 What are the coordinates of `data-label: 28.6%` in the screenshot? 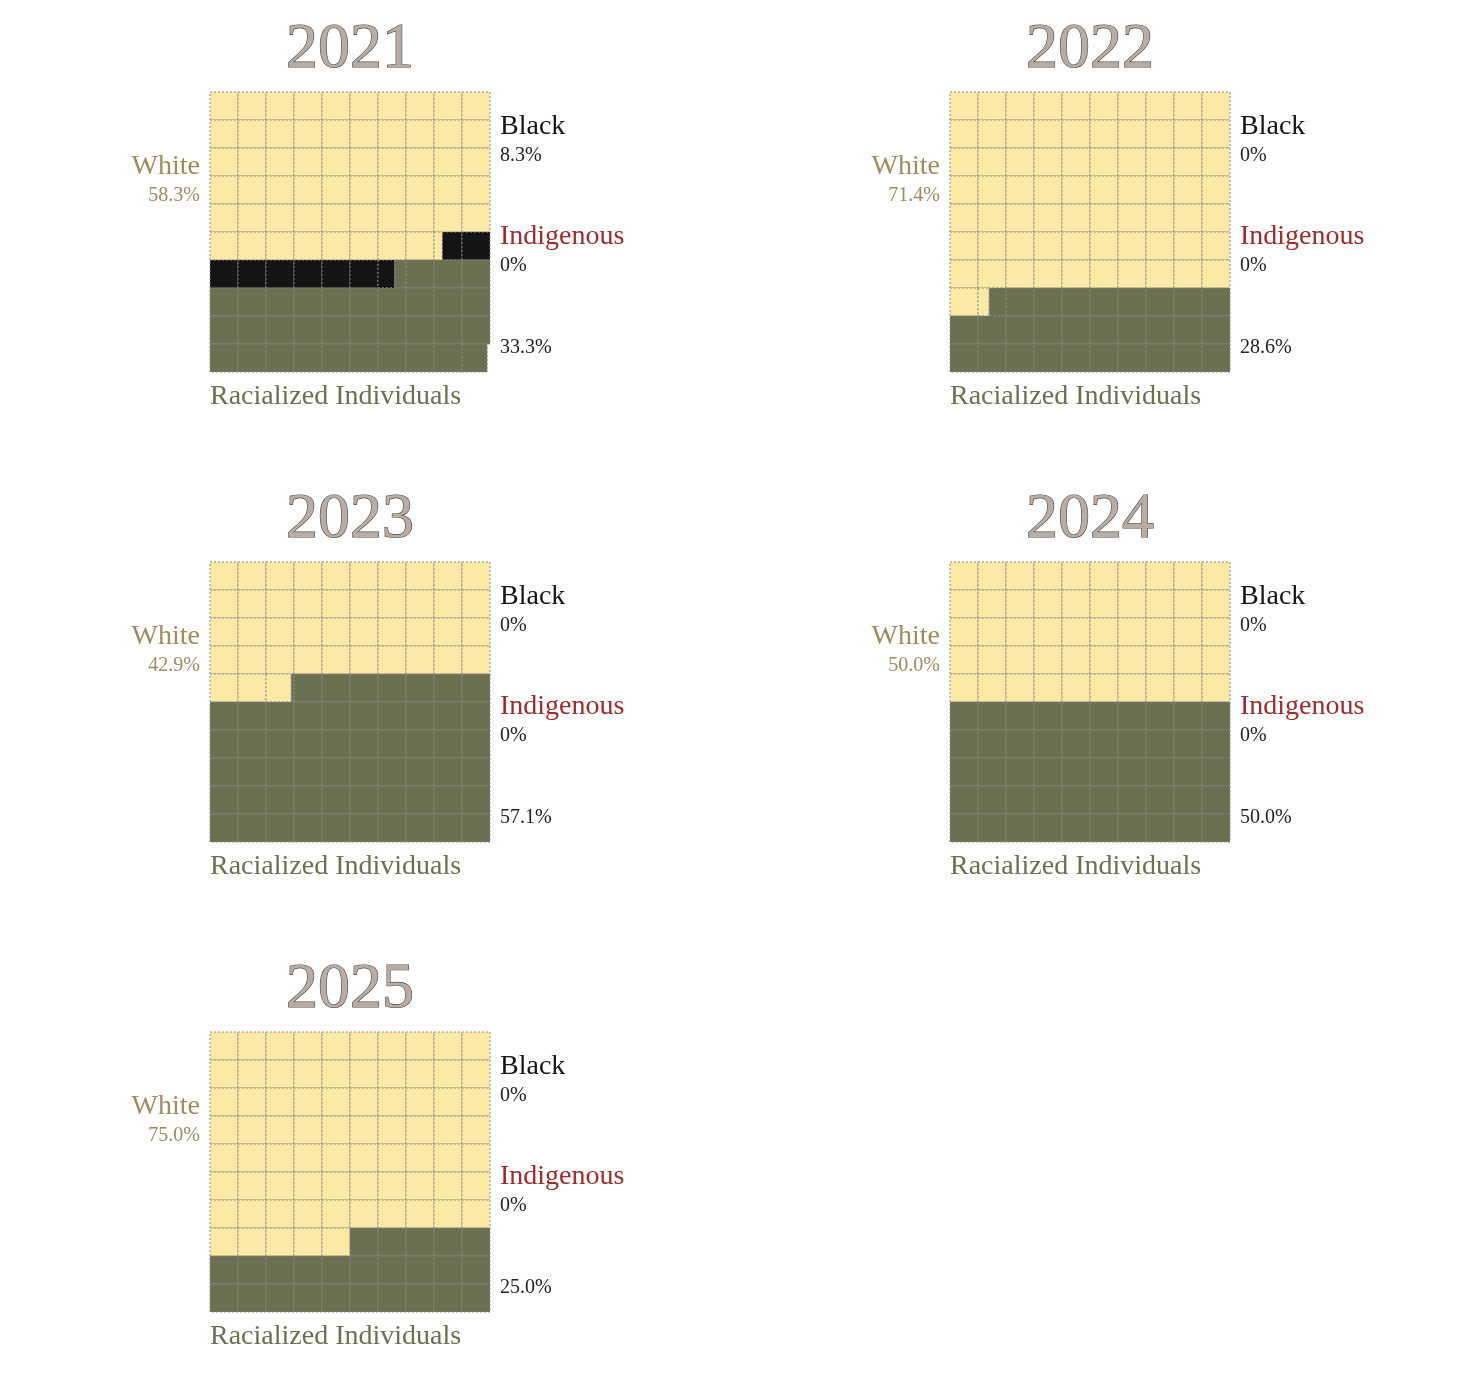 It's located at (1266, 346).